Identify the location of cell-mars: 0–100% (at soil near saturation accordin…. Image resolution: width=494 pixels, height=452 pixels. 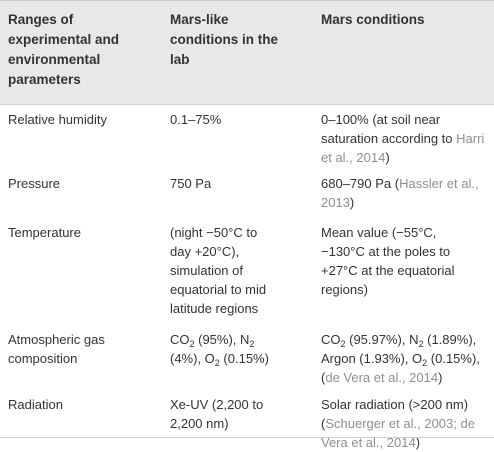
(406, 138).